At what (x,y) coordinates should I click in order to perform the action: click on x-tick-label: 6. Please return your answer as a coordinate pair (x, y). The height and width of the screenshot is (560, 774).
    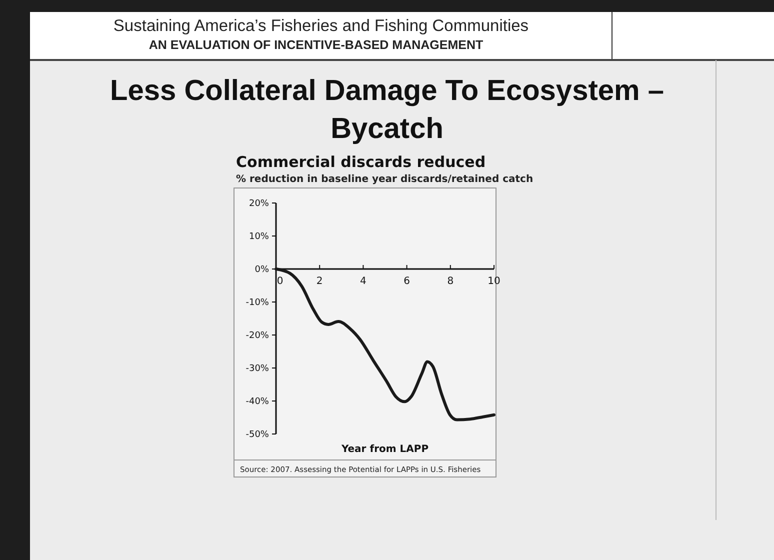
    Looking at the image, I should click on (407, 281).